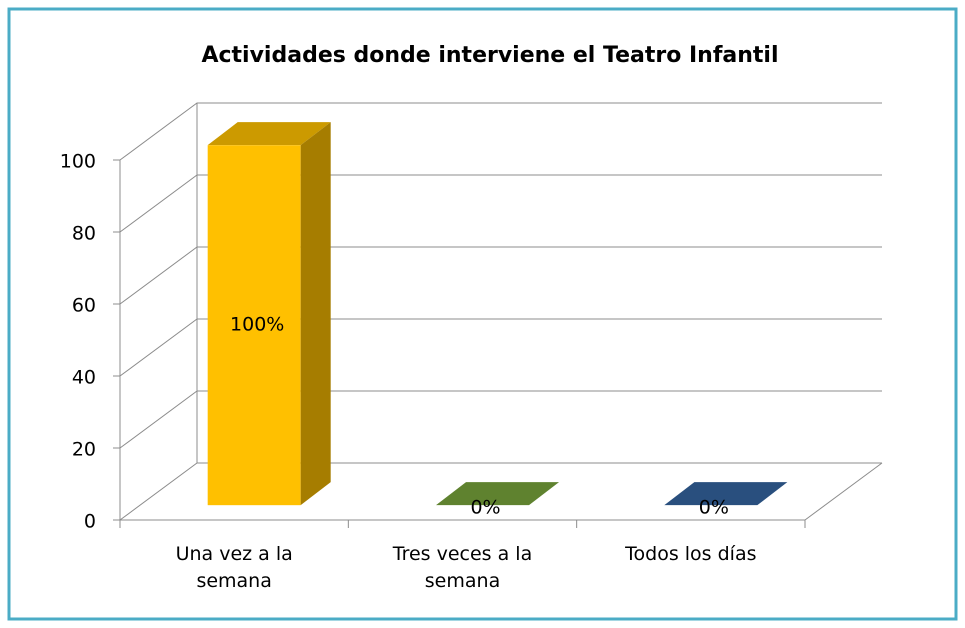 The height and width of the screenshot is (628, 965). Describe the element at coordinates (234, 567) in the screenshot. I see `x-tick-label: Una vez a la semana` at that location.